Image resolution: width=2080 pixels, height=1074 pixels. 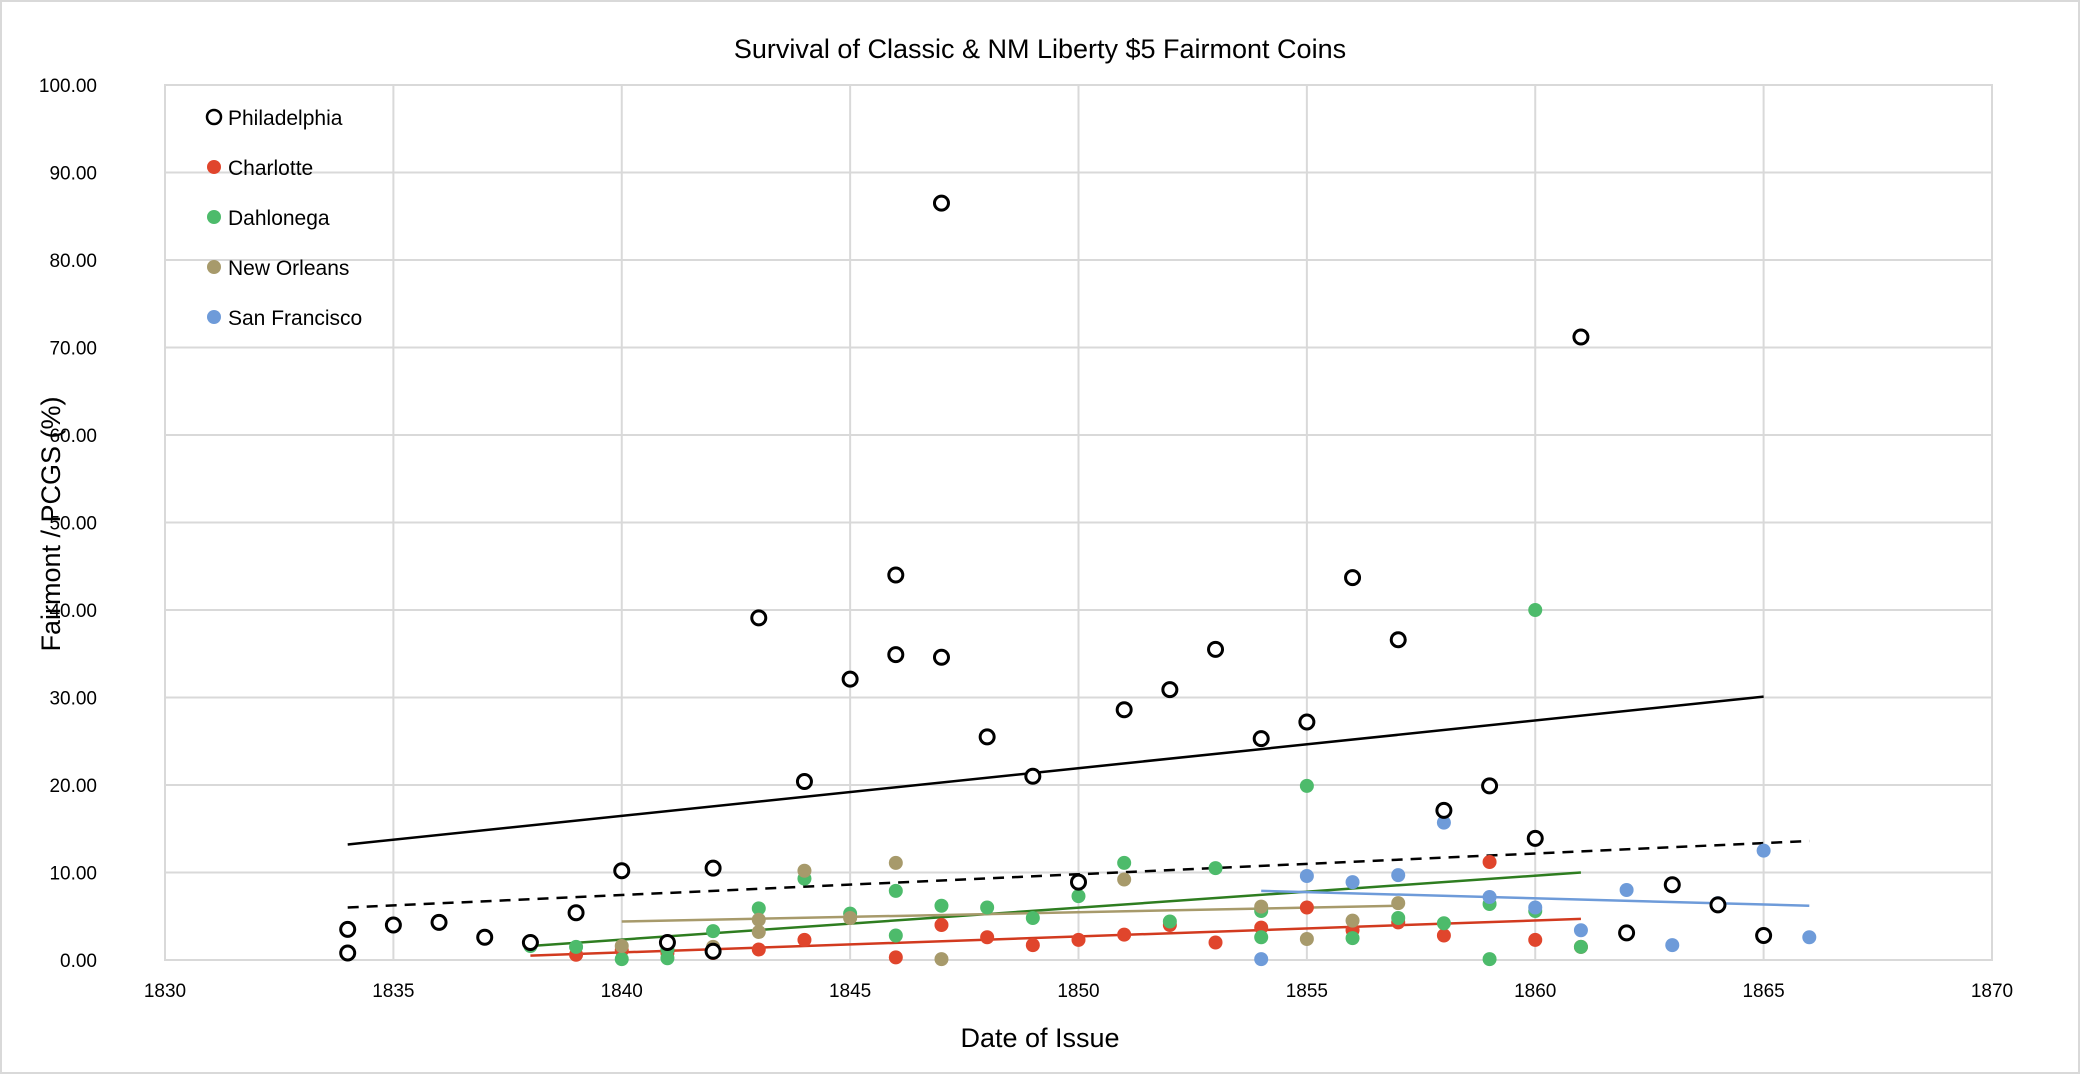 What do you see at coordinates (73, 174) in the screenshot?
I see `y-tick-label: 90.00` at bounding box center [73, 174].